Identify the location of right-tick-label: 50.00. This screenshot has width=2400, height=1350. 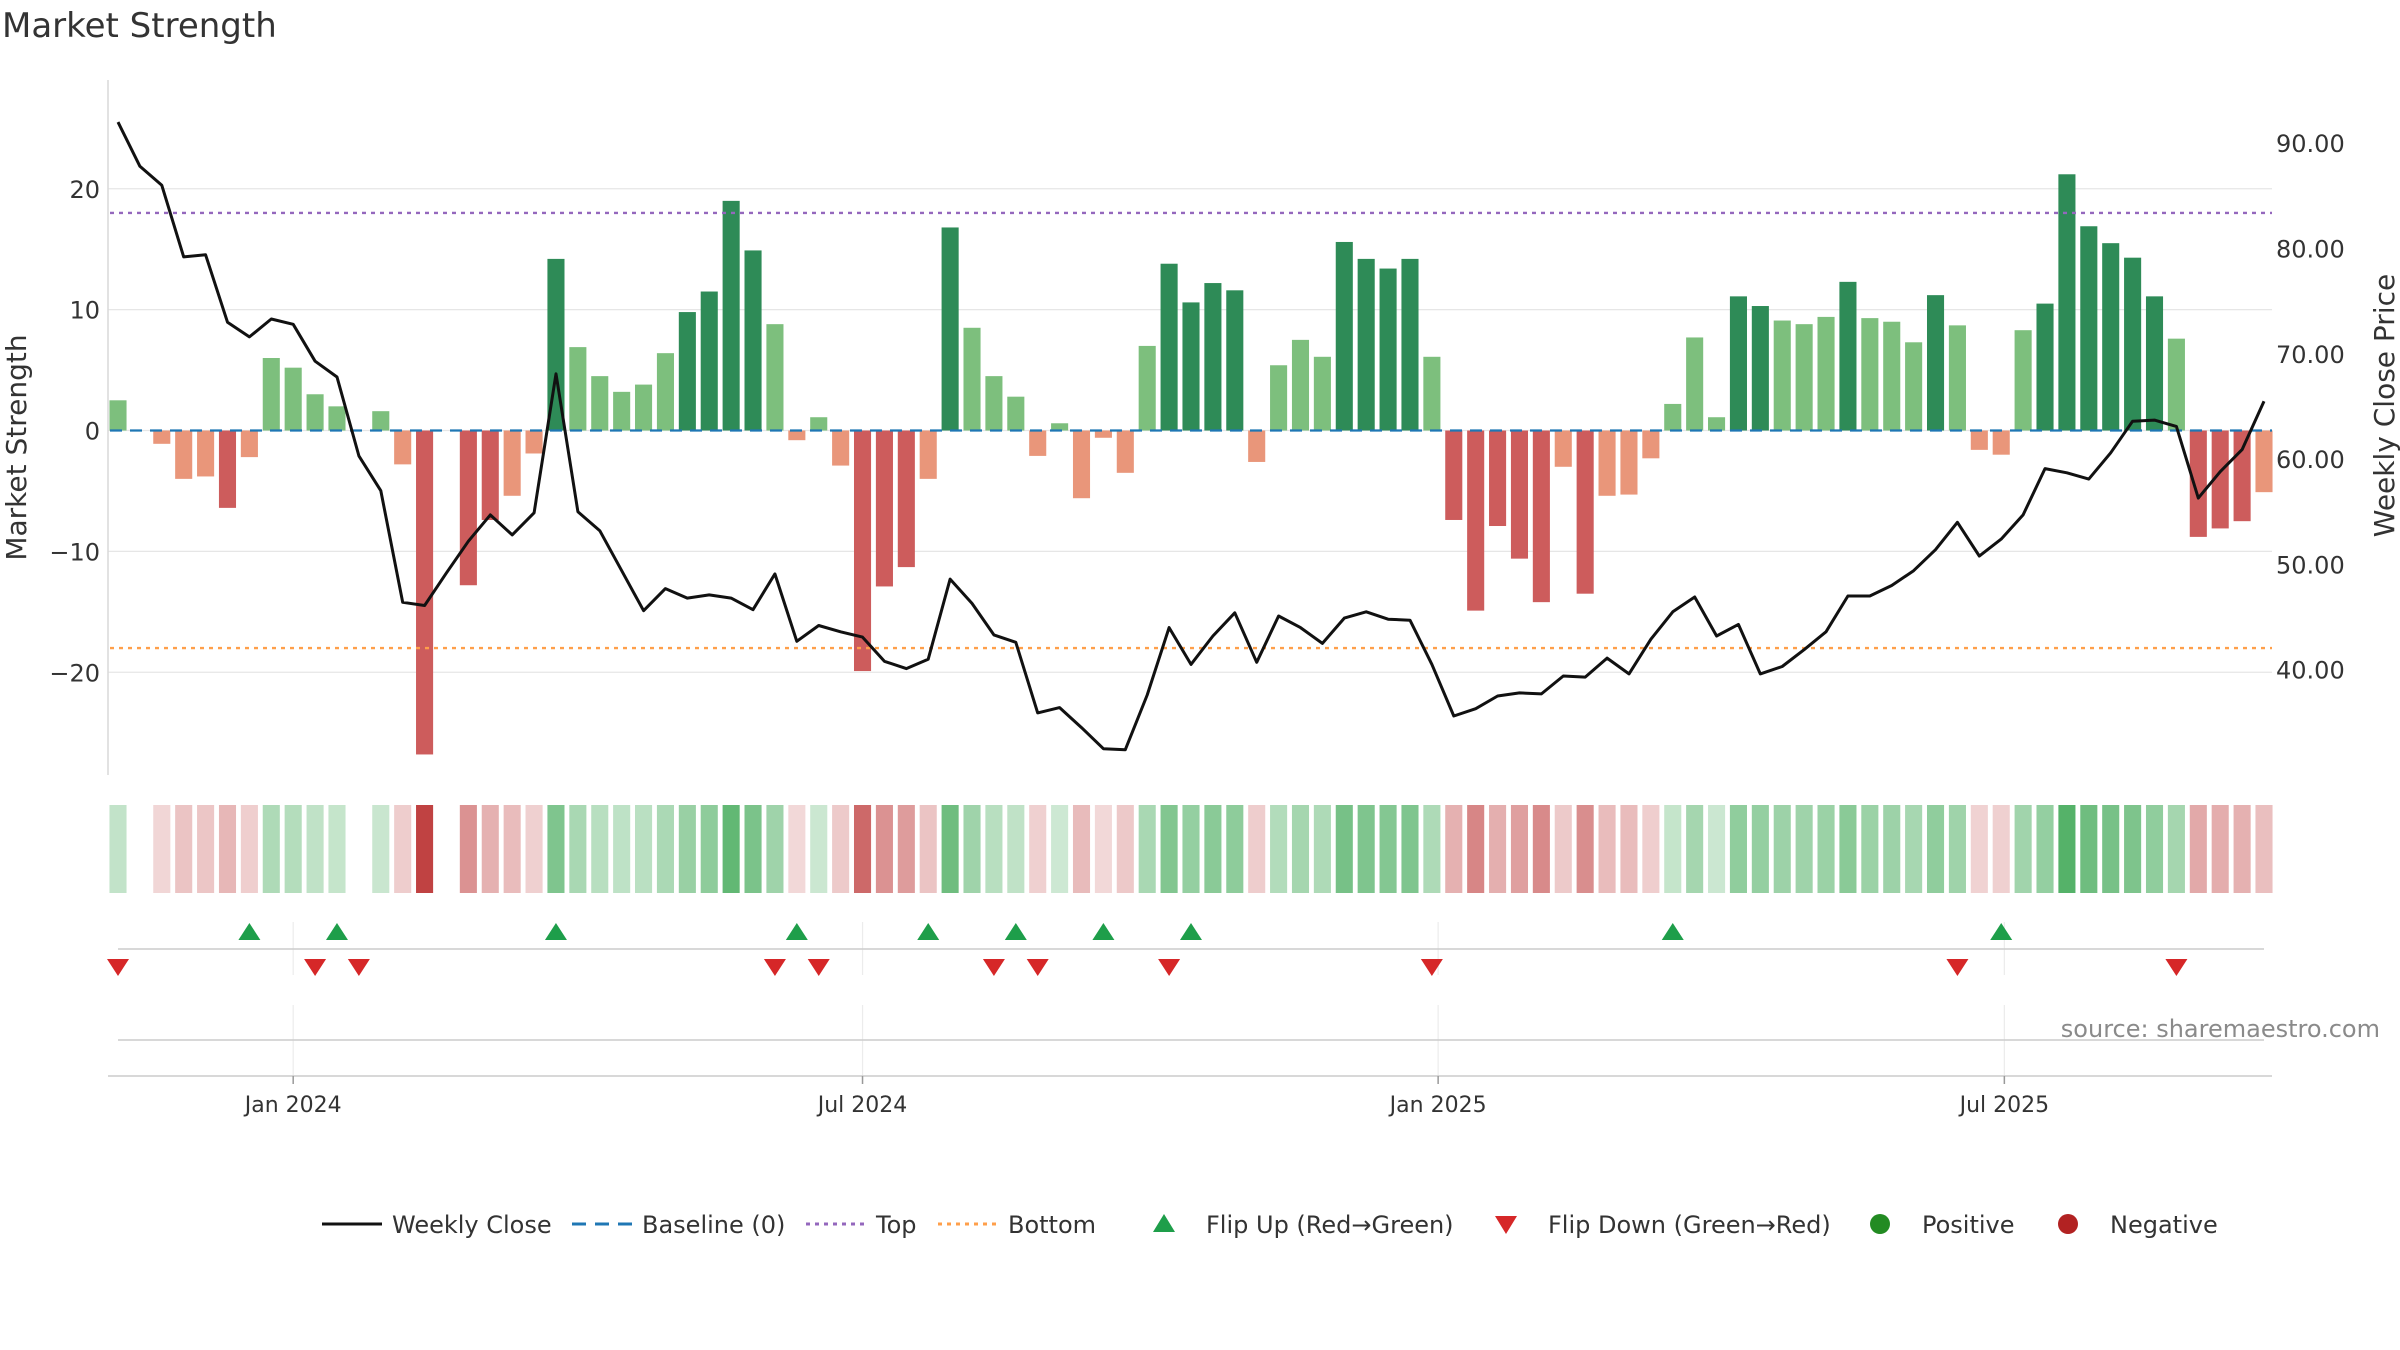
(2310, 565).